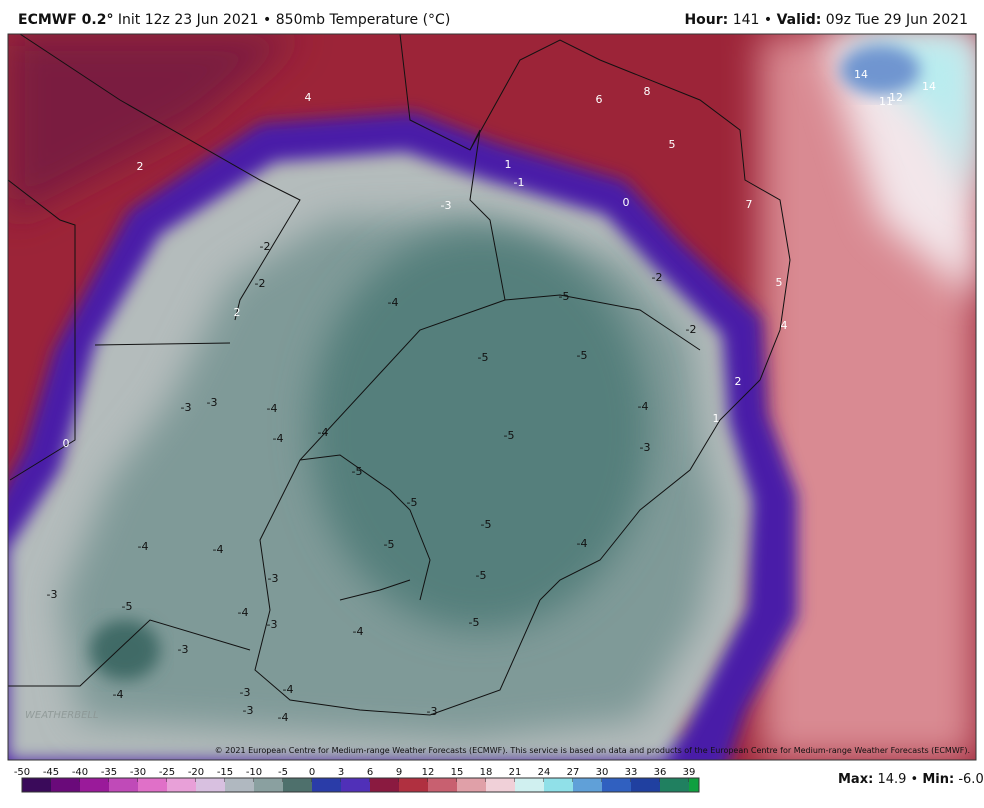 The image size is (984, 808). I want to click on contour-label: 8, so click(647, 91).